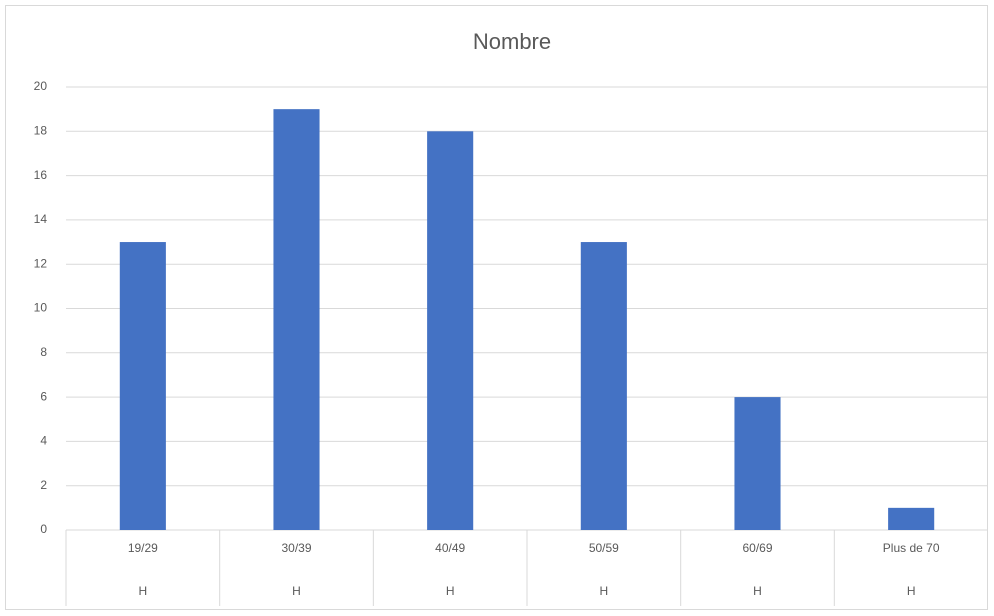 The height and width of the screenshot is (616, 994). I want to click on y-tick-label: 20, so click(41, 86).